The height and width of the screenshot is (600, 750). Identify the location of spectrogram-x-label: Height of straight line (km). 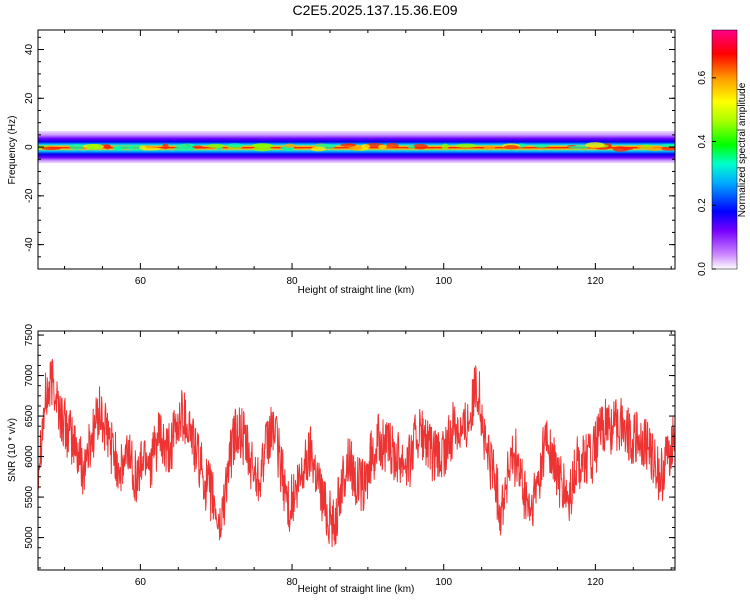
(356, 290).